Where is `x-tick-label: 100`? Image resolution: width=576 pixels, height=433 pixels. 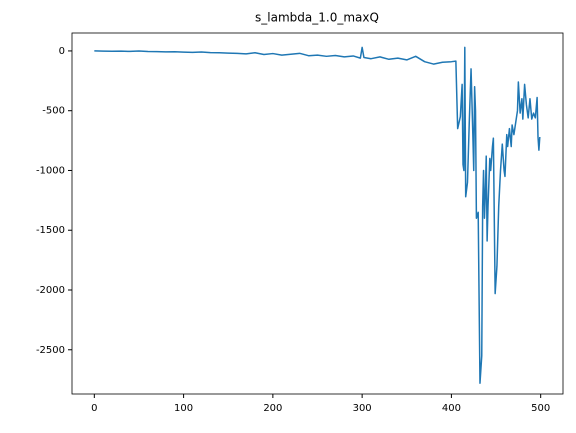
x-tick-label: 100 is located at coordinates (183, 408).